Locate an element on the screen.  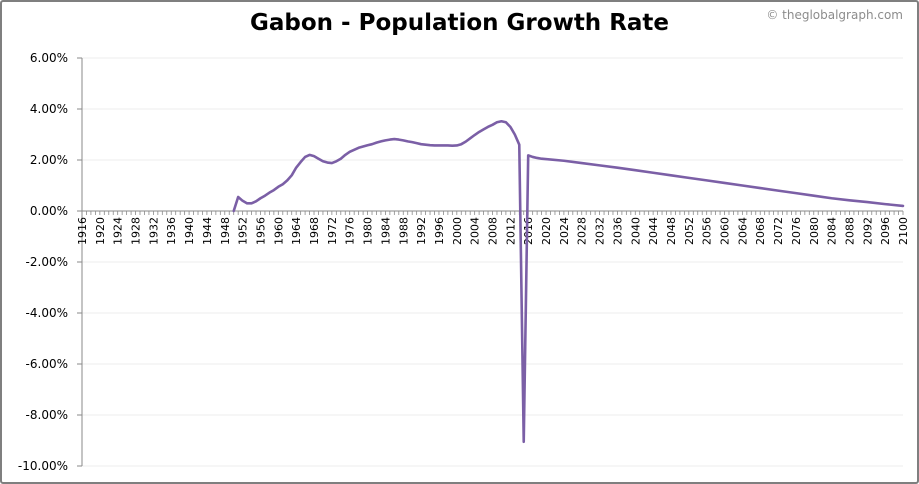
x-tick-label: 1956 is located at coordinates (260, 231).